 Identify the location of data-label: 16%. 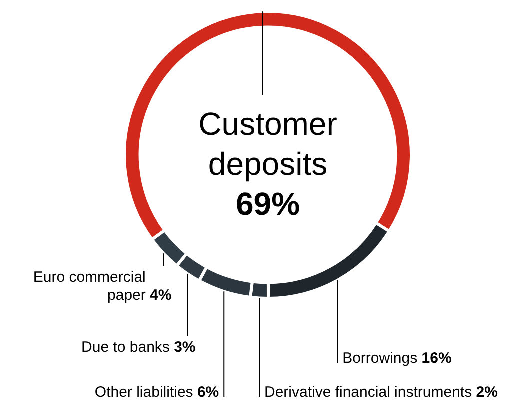
(437, 358).